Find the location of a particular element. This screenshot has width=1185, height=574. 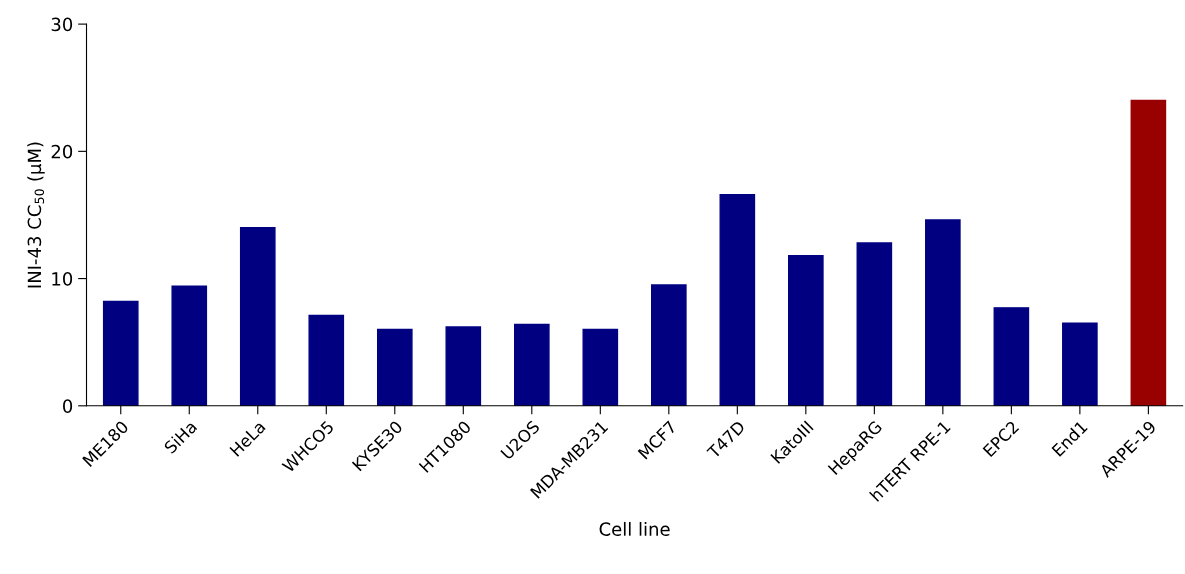

y-tick-label: 0 is located at coordinates (68, 406).